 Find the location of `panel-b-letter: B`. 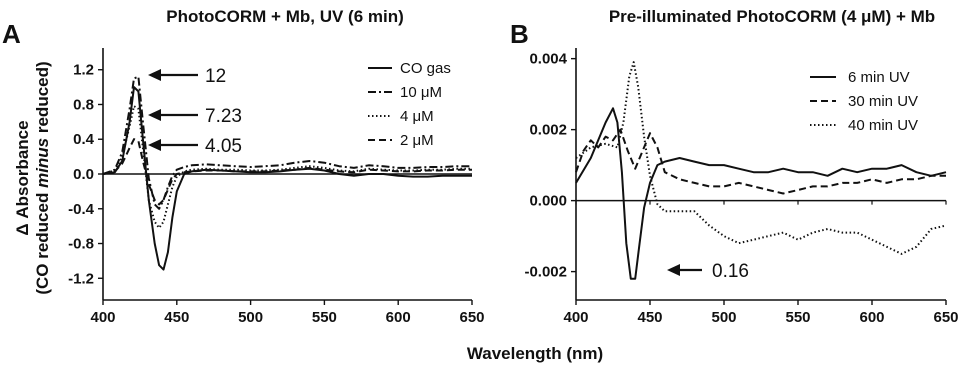

panel-b-letter: B is located at coordinates (519, 34).